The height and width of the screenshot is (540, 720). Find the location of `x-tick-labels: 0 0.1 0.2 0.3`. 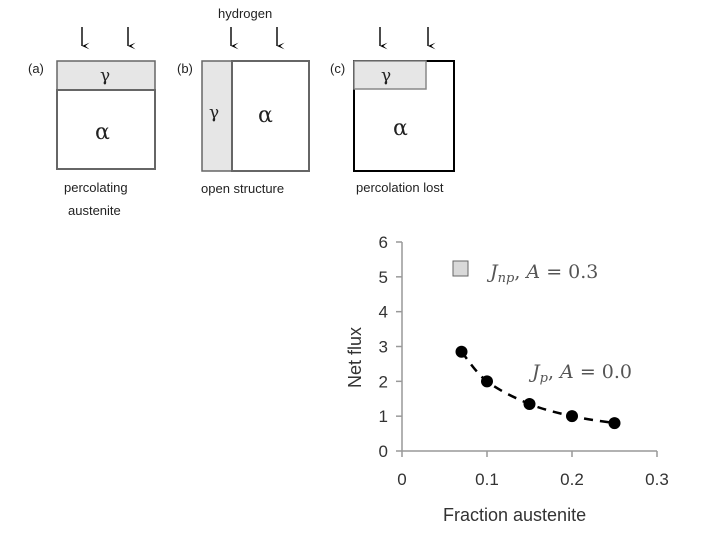

x-tick-labels: 0 0.1 0.2 0.3 is located at coordinates (533, 470).